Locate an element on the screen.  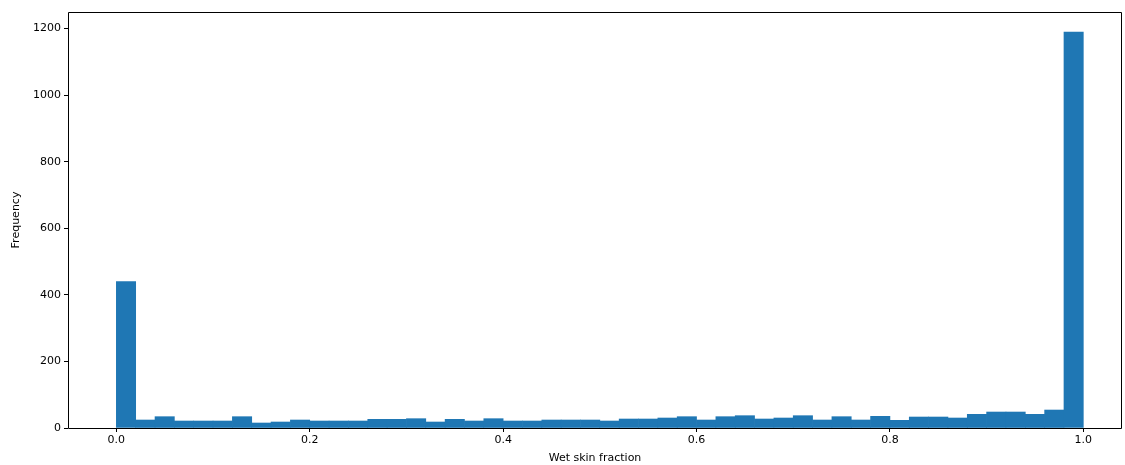
x-axis-title: Wet skin fraction is located at coordinates (595, 458).